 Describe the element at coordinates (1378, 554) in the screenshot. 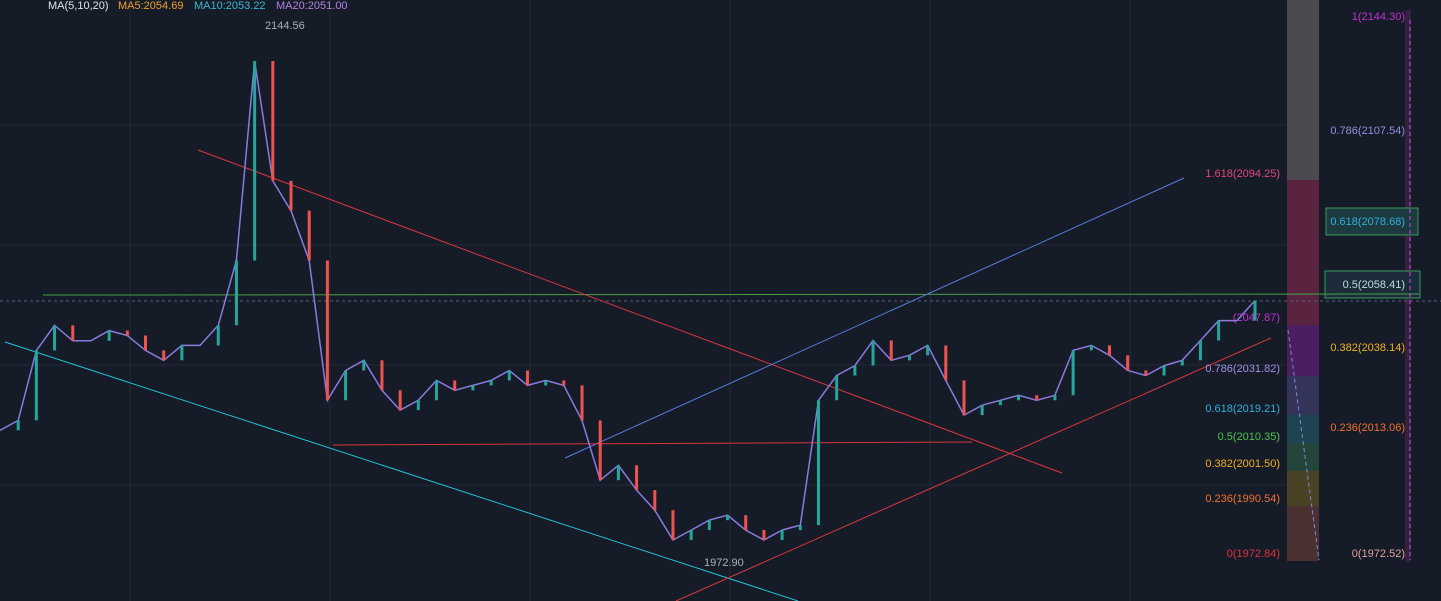

I see `fib-level-label: 0(1972.52)` at that location.